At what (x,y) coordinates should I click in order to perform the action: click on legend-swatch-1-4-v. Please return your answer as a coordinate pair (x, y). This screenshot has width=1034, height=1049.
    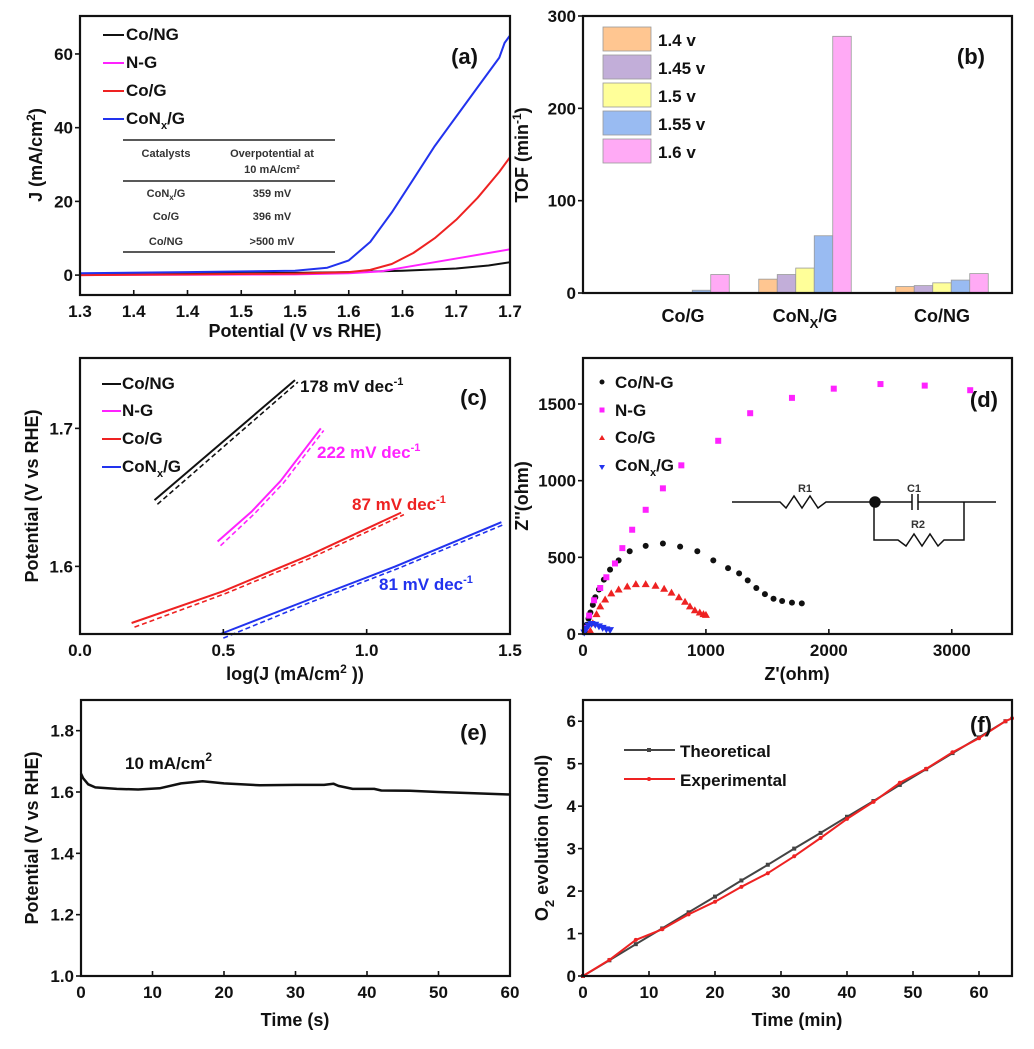
    Looking at the image, I should click on (627, 39).